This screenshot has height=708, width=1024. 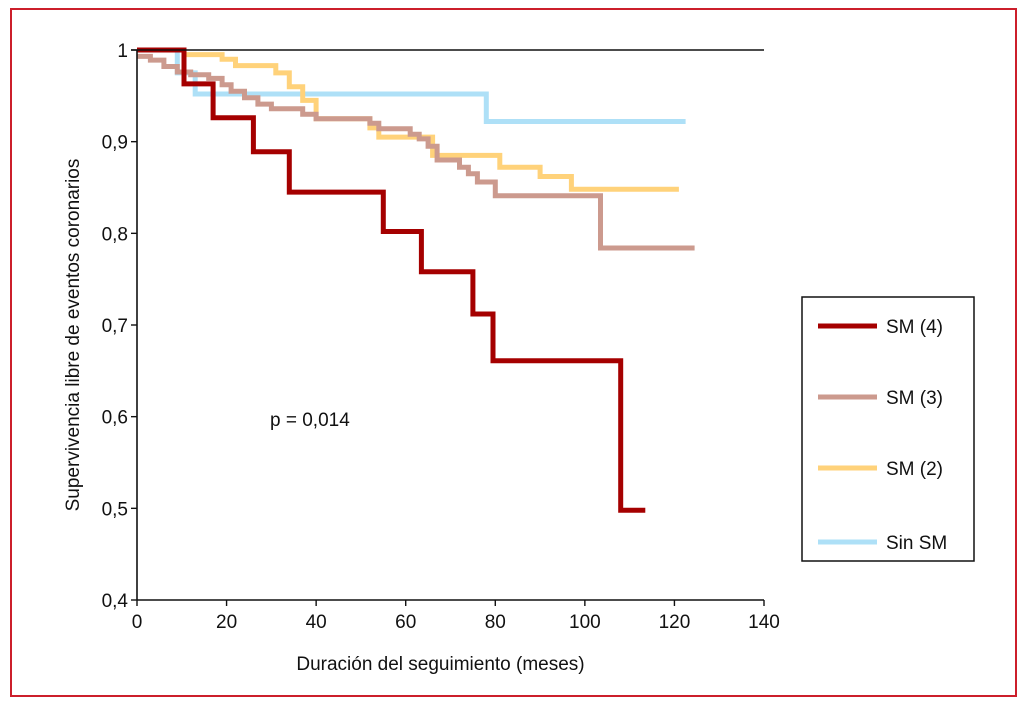 What do you see at coordinates (115, 143) in the screenshot?
I see `y-tick-label: 0,9` at bounding box center [115, 143].